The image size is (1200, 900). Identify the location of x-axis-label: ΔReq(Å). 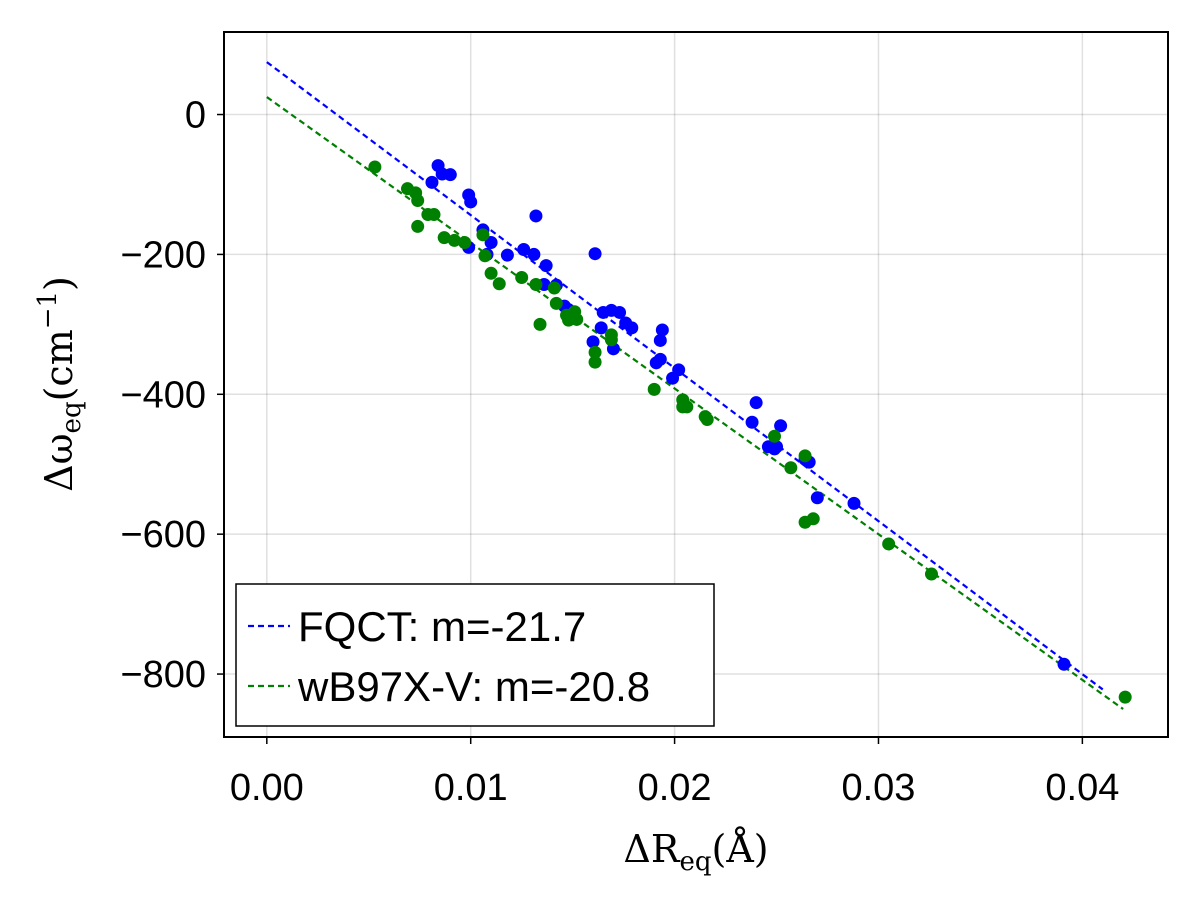
(695, 852).